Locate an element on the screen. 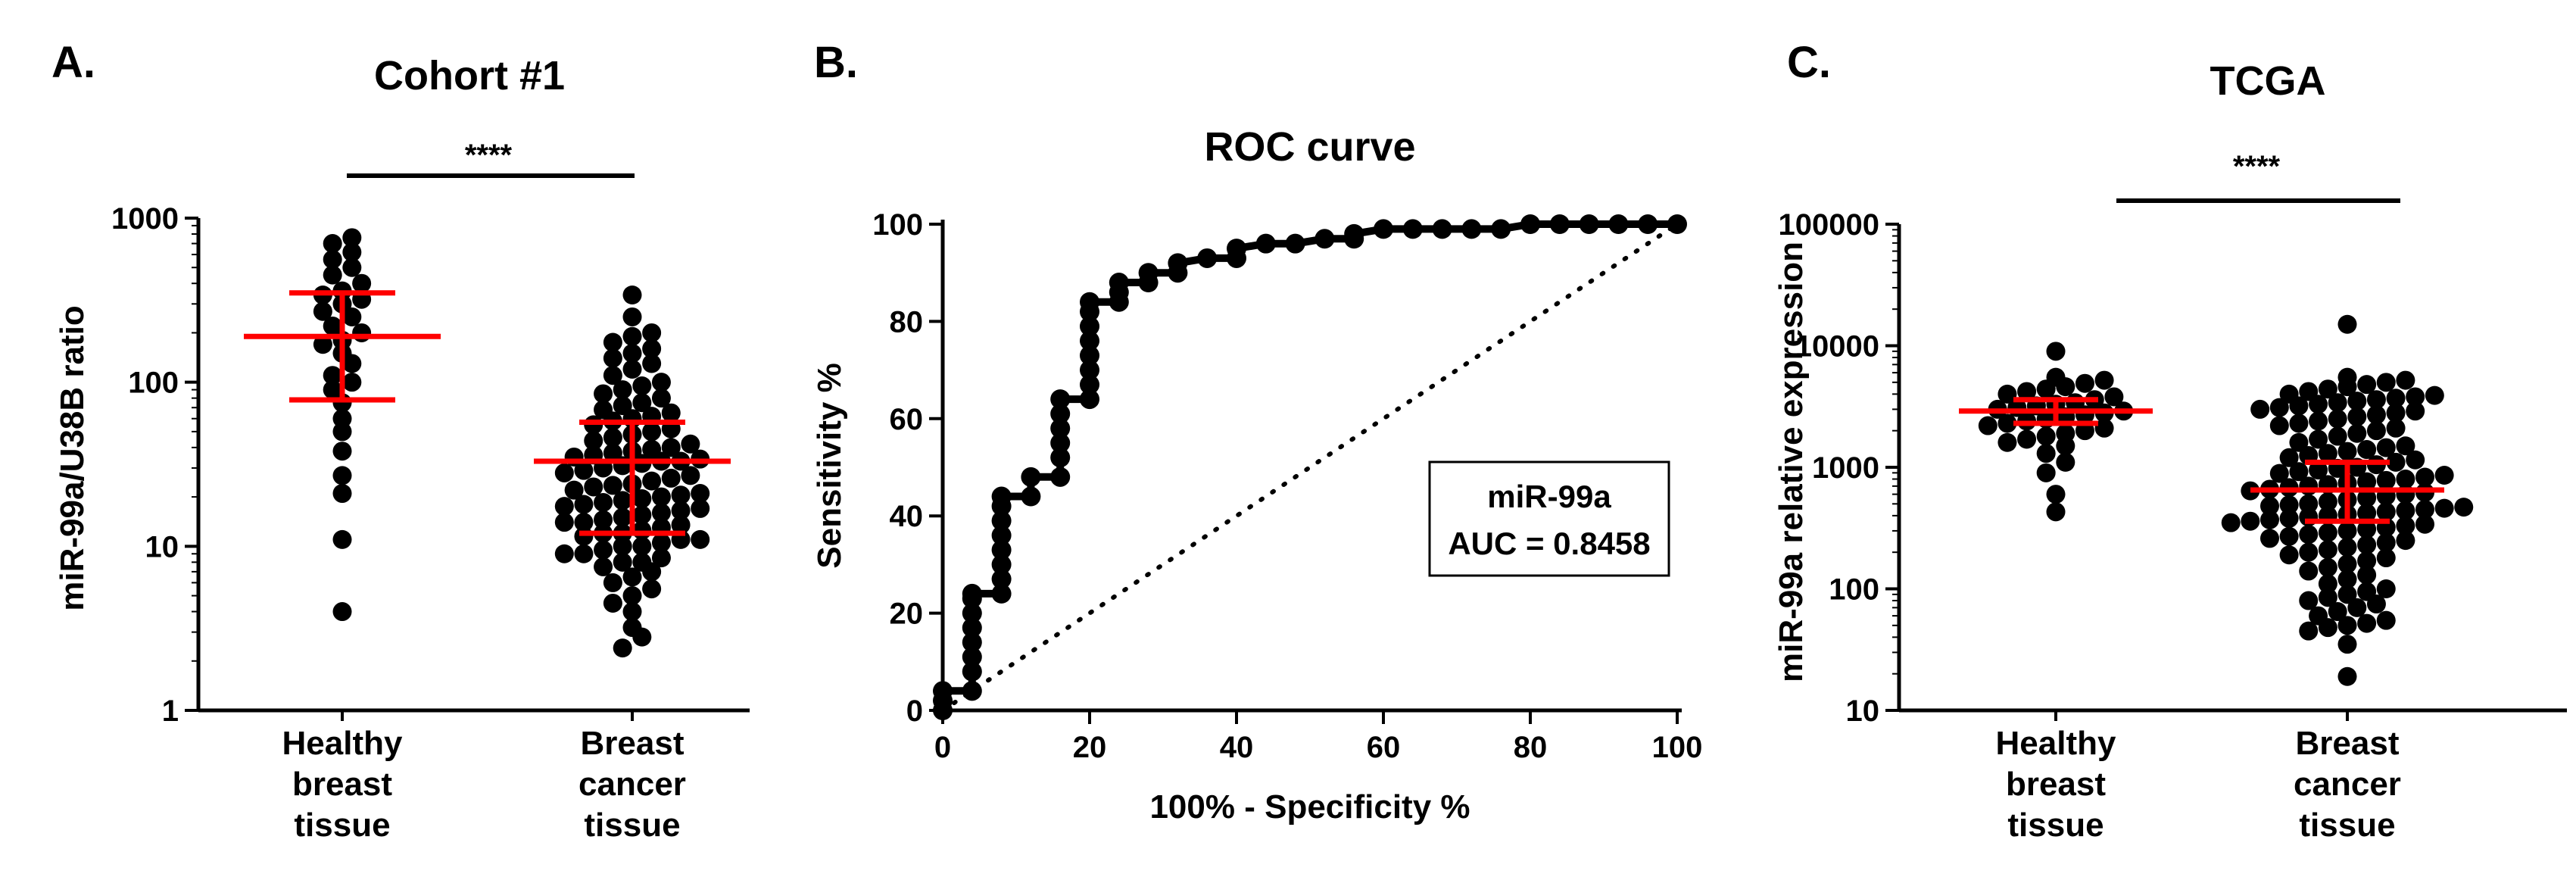 The image size is (2576, 877). panel-a-y-tick-label-2: 100 is located at coordinates (153, 383).